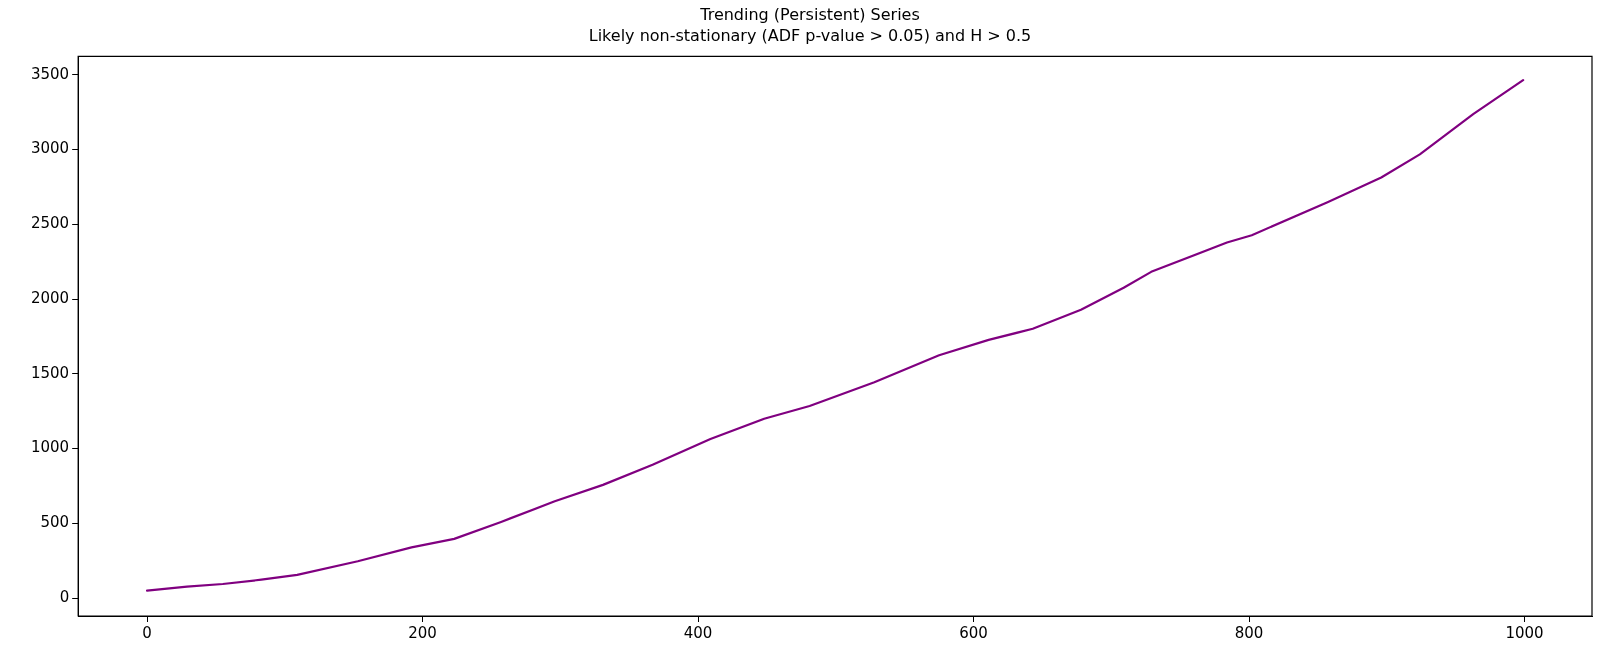 The height and width of the screenshot is (656, 1600). Describe the element at coordinates (1249, 632) in the screenshot. I see `x-tick-label: 800` at that location.